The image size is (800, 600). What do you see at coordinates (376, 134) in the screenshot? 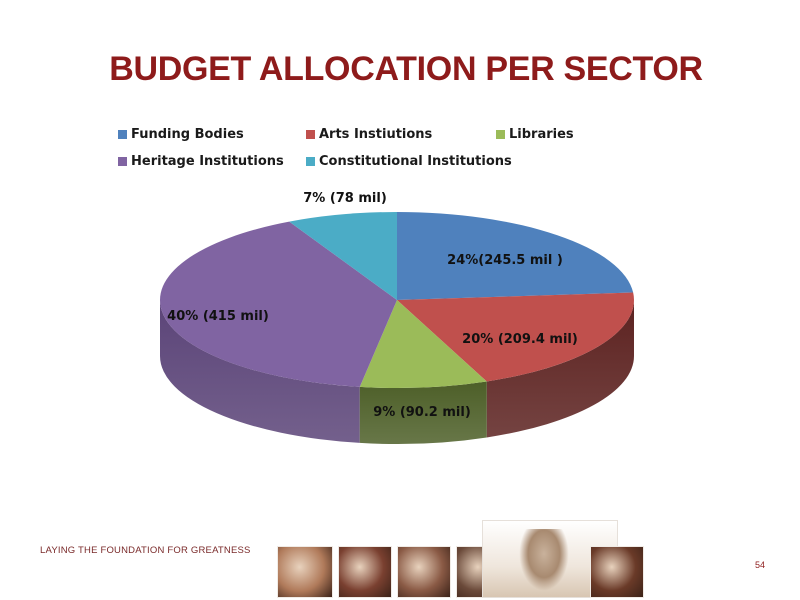
I see `legend-label: Arts Instiutions` at bounding box center [376, 134].